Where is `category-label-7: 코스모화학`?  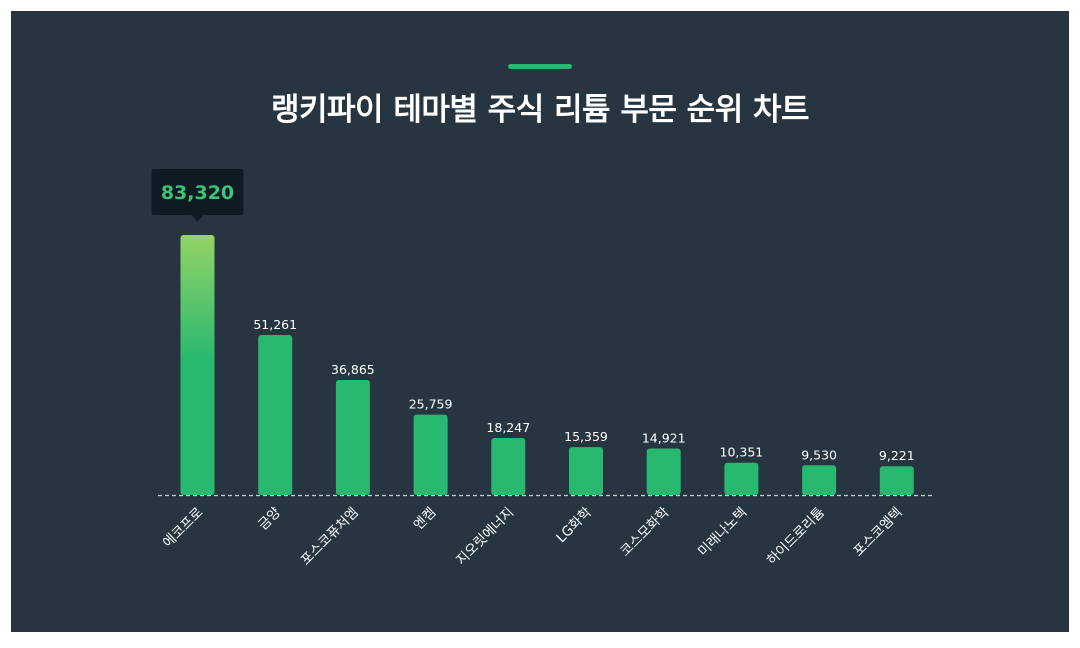
category-label-7: 코스모화학 is located at coordinates (644, 532).